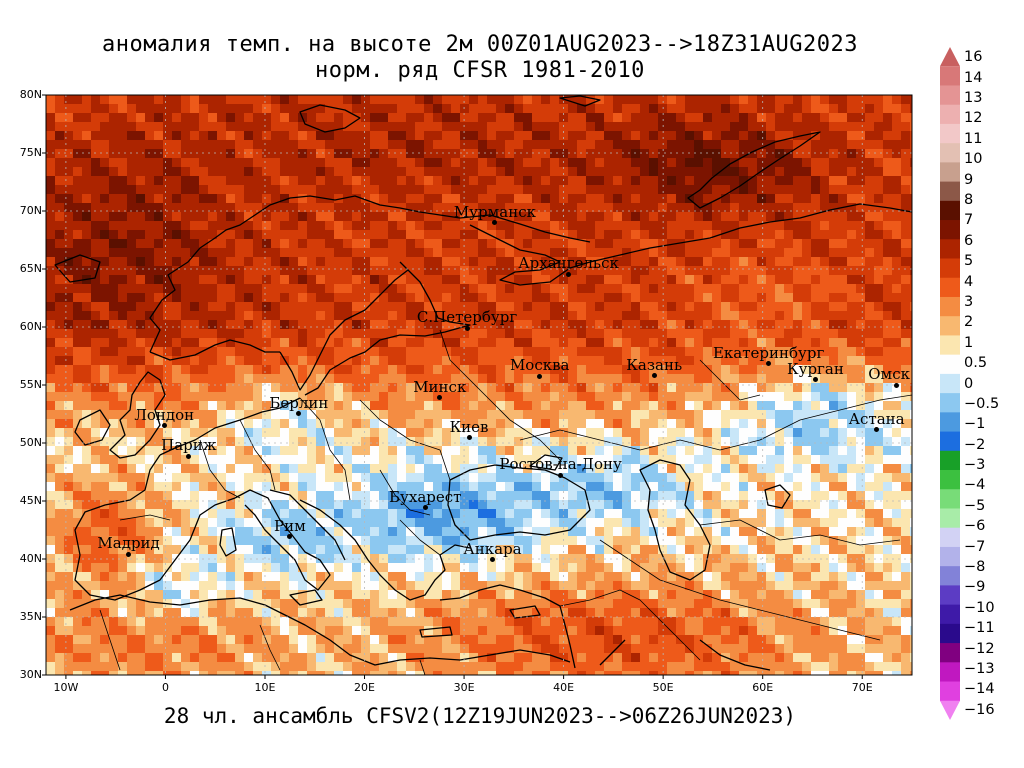 The image size is (1024, 768). Describe the element at coordinates (975, 485) in the screenshot. I see `legend-label: −4` at that location.